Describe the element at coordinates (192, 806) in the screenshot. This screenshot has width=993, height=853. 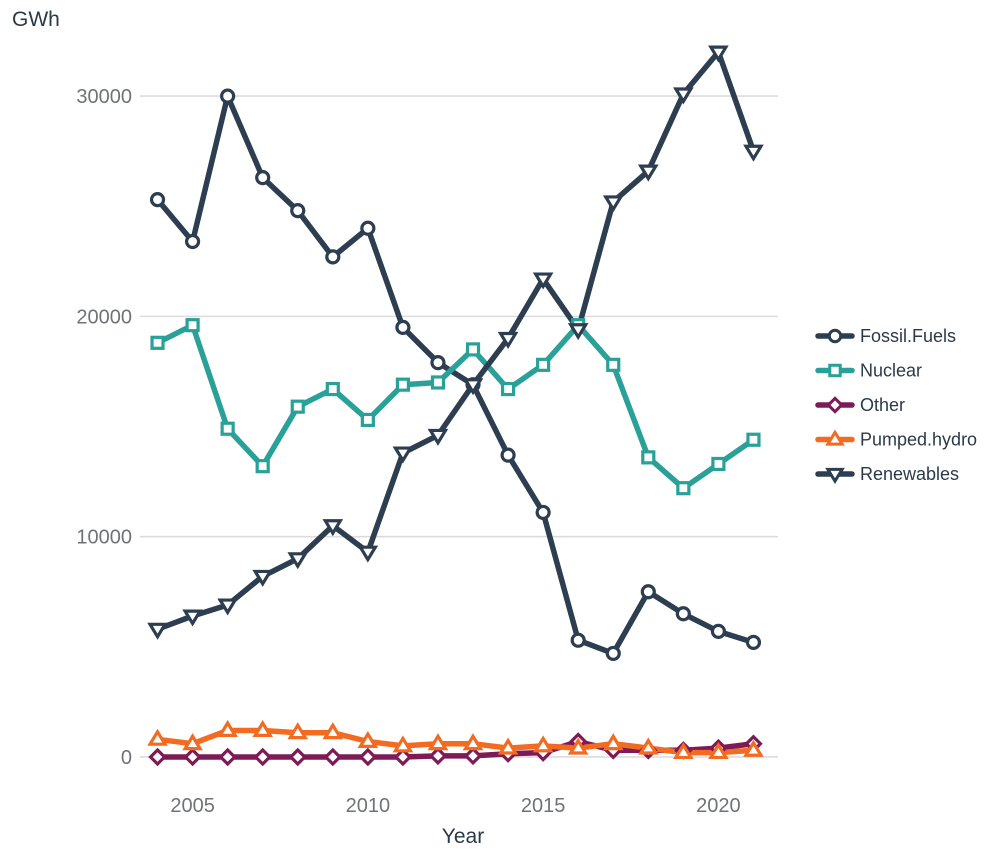
I see `x-tick-label: 2005` at that location.